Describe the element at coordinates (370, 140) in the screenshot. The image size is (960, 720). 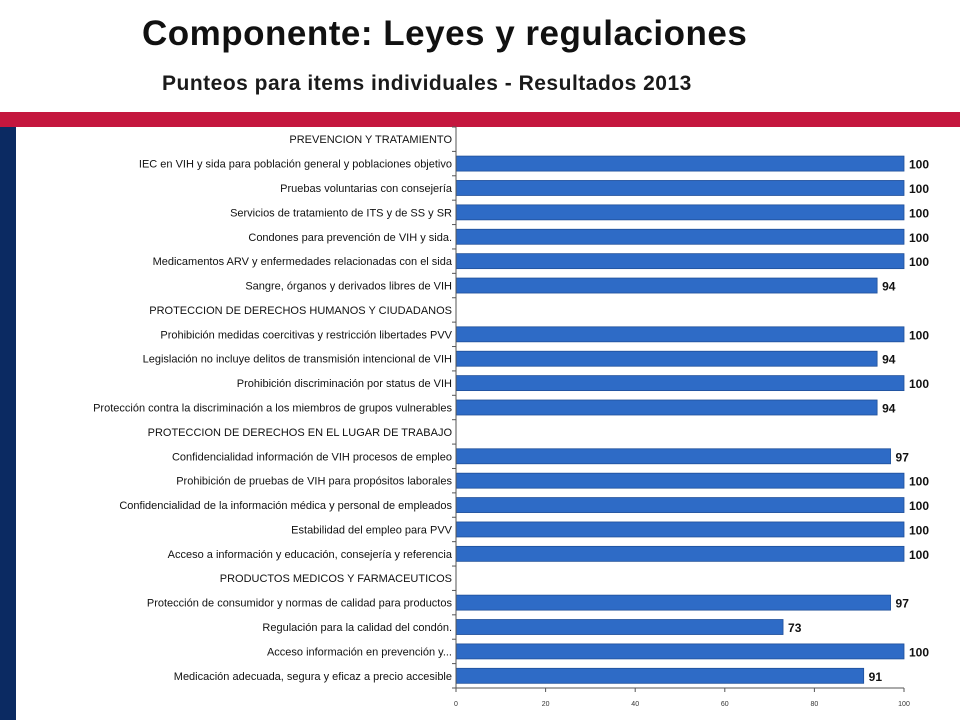
I see `category-label: PREVENCION Y TRATAMIENTO` at that location.